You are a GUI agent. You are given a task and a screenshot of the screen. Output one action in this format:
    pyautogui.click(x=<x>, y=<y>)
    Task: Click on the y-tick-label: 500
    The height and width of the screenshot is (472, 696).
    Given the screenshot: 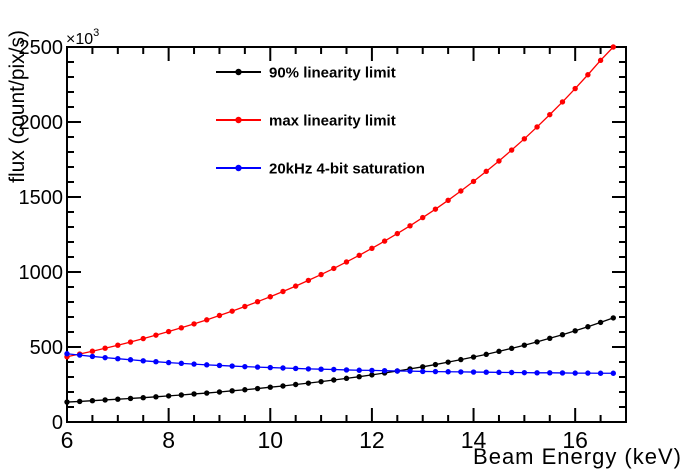 What is the action you would take?
    pyautogui.click(x=46, y=348)
    